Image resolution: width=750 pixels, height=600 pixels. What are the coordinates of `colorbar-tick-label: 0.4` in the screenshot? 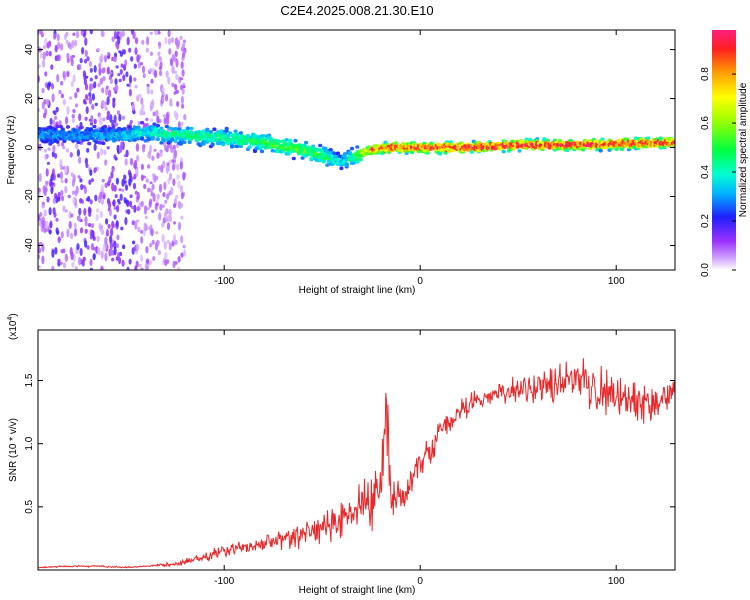 It's located at (705, 172).